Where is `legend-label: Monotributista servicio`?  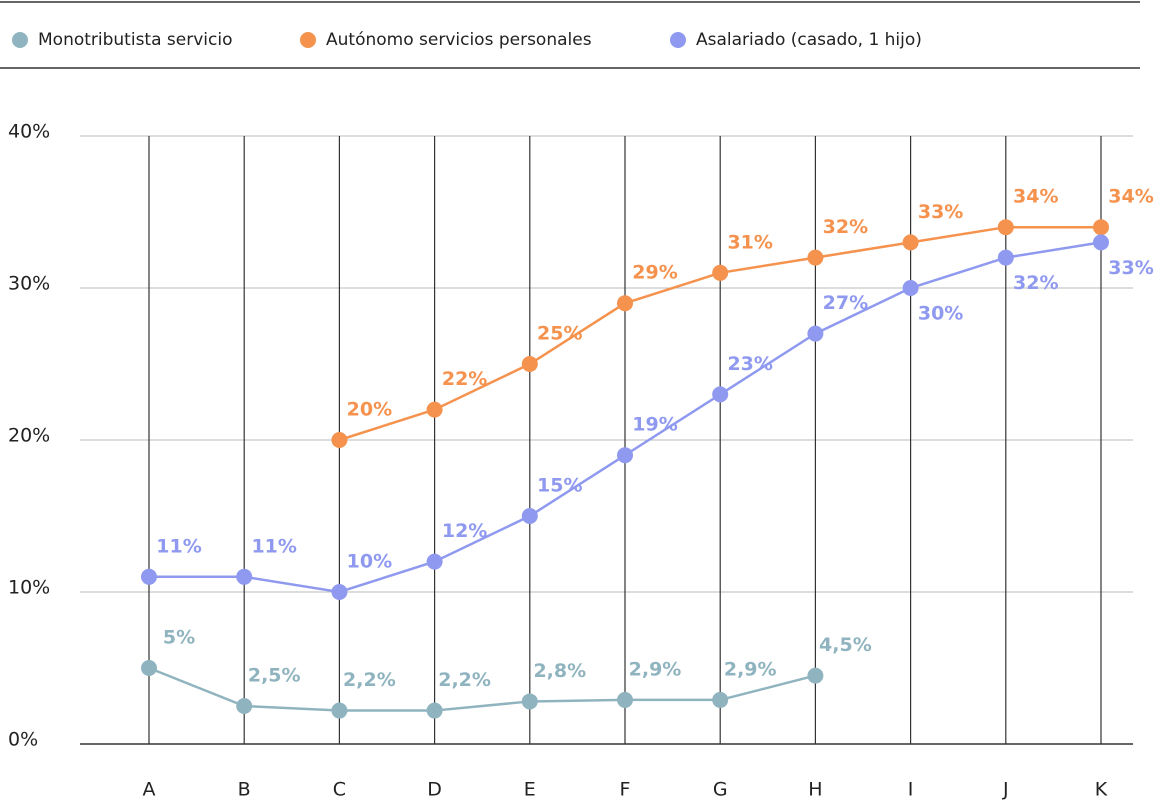
legend-label: Monotributista servicio is located at coordinates (135, 40).